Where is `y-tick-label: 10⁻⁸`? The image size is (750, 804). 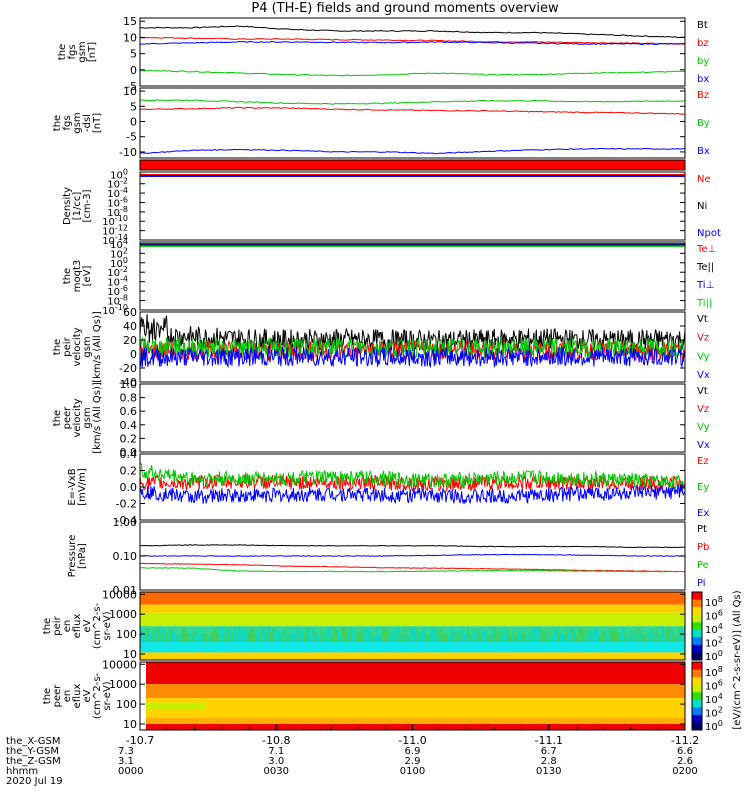
y-tick-label: 10⁻⁸ is located at coordinates (117, 212).